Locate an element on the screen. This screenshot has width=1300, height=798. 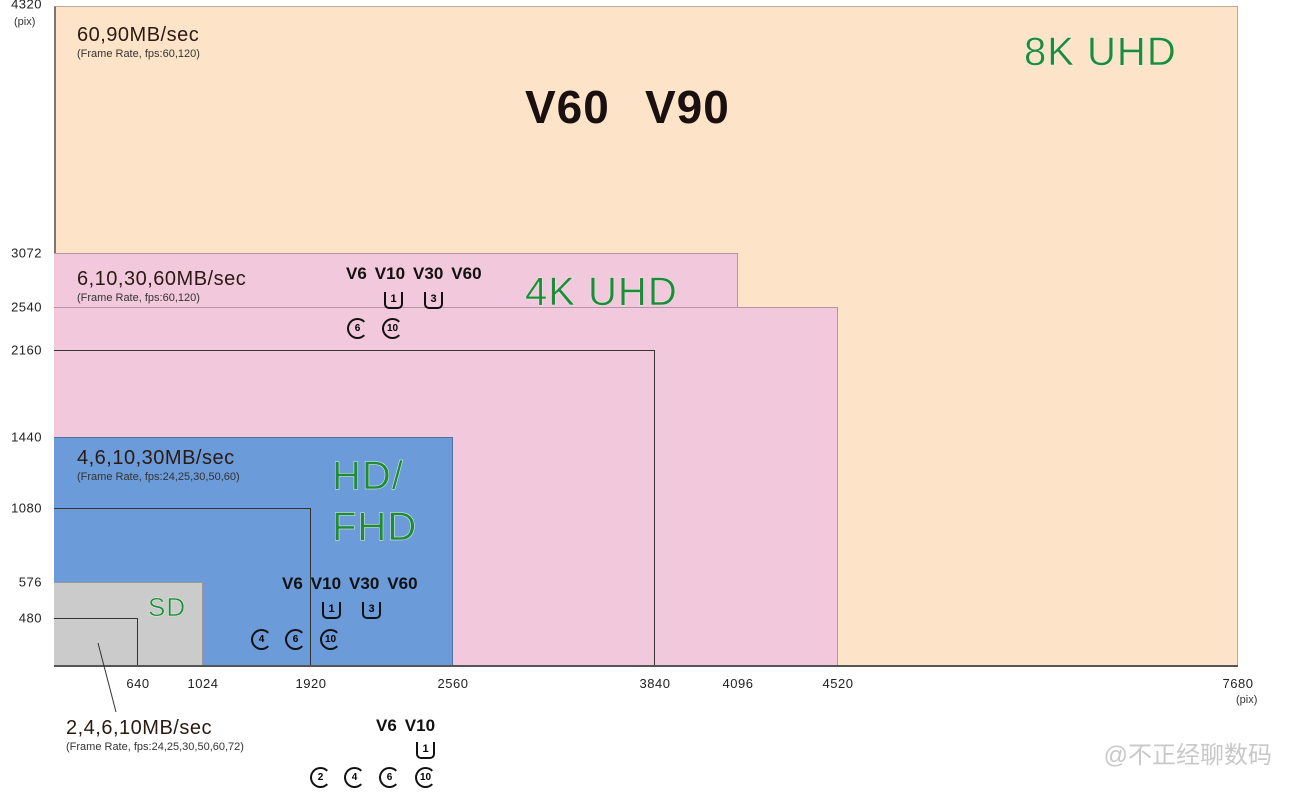
y-tick-label: 1080 is located at coordinates (26, 508).